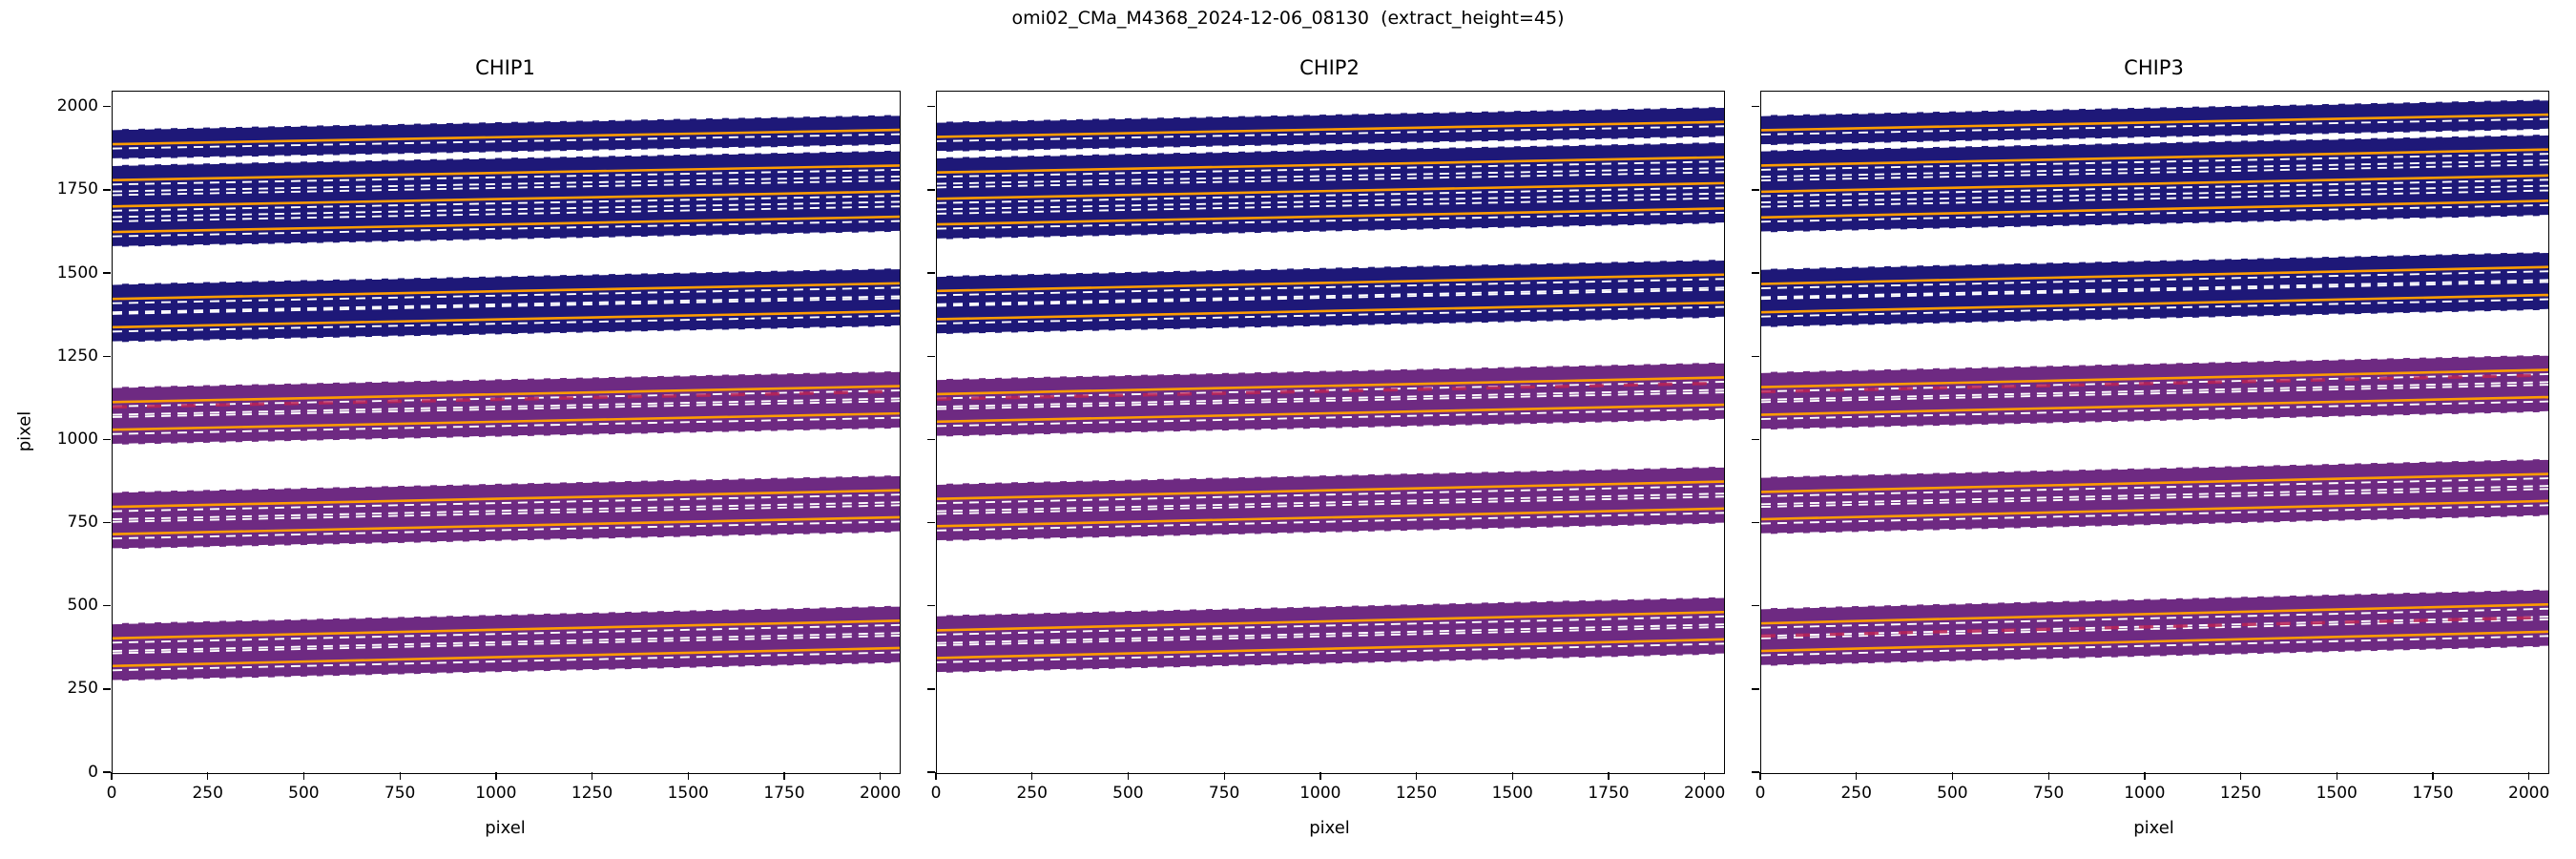  I want to click on x-tick-label: 0, so click(1760, 793).